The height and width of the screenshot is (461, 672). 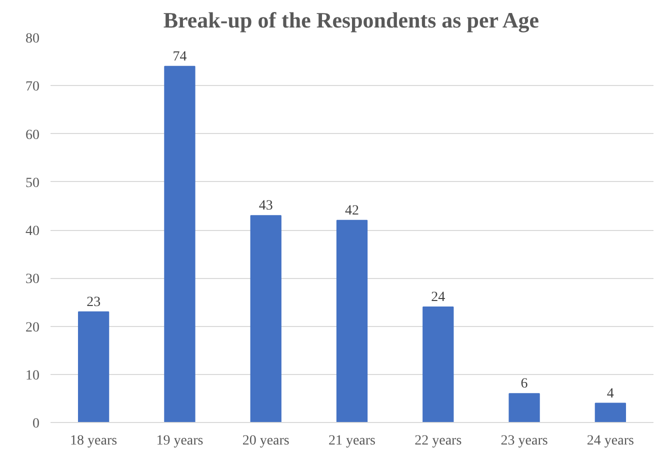 What do you see at coordinates (438, 297) in the screenshot?
I see `data-label: 24` at bounding box center [438, 297].